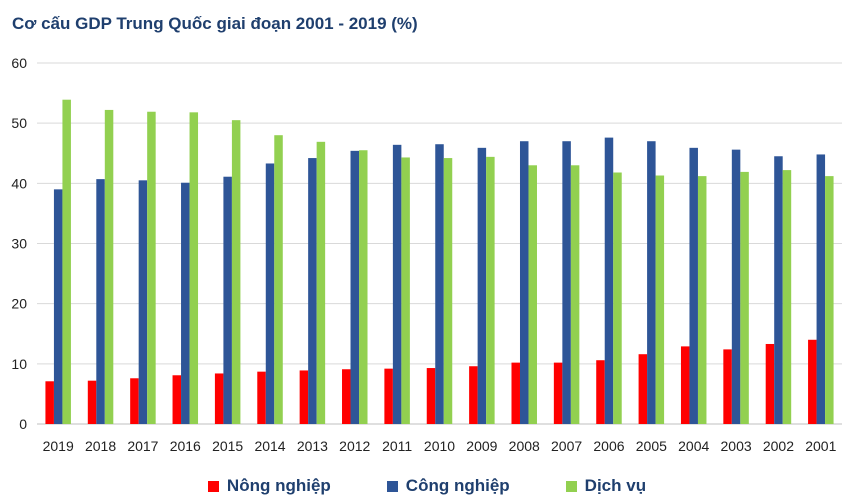  Describe the element at coordinates (481, 446) in the screenshot. I see `x-tick-label: 2009` at that location.